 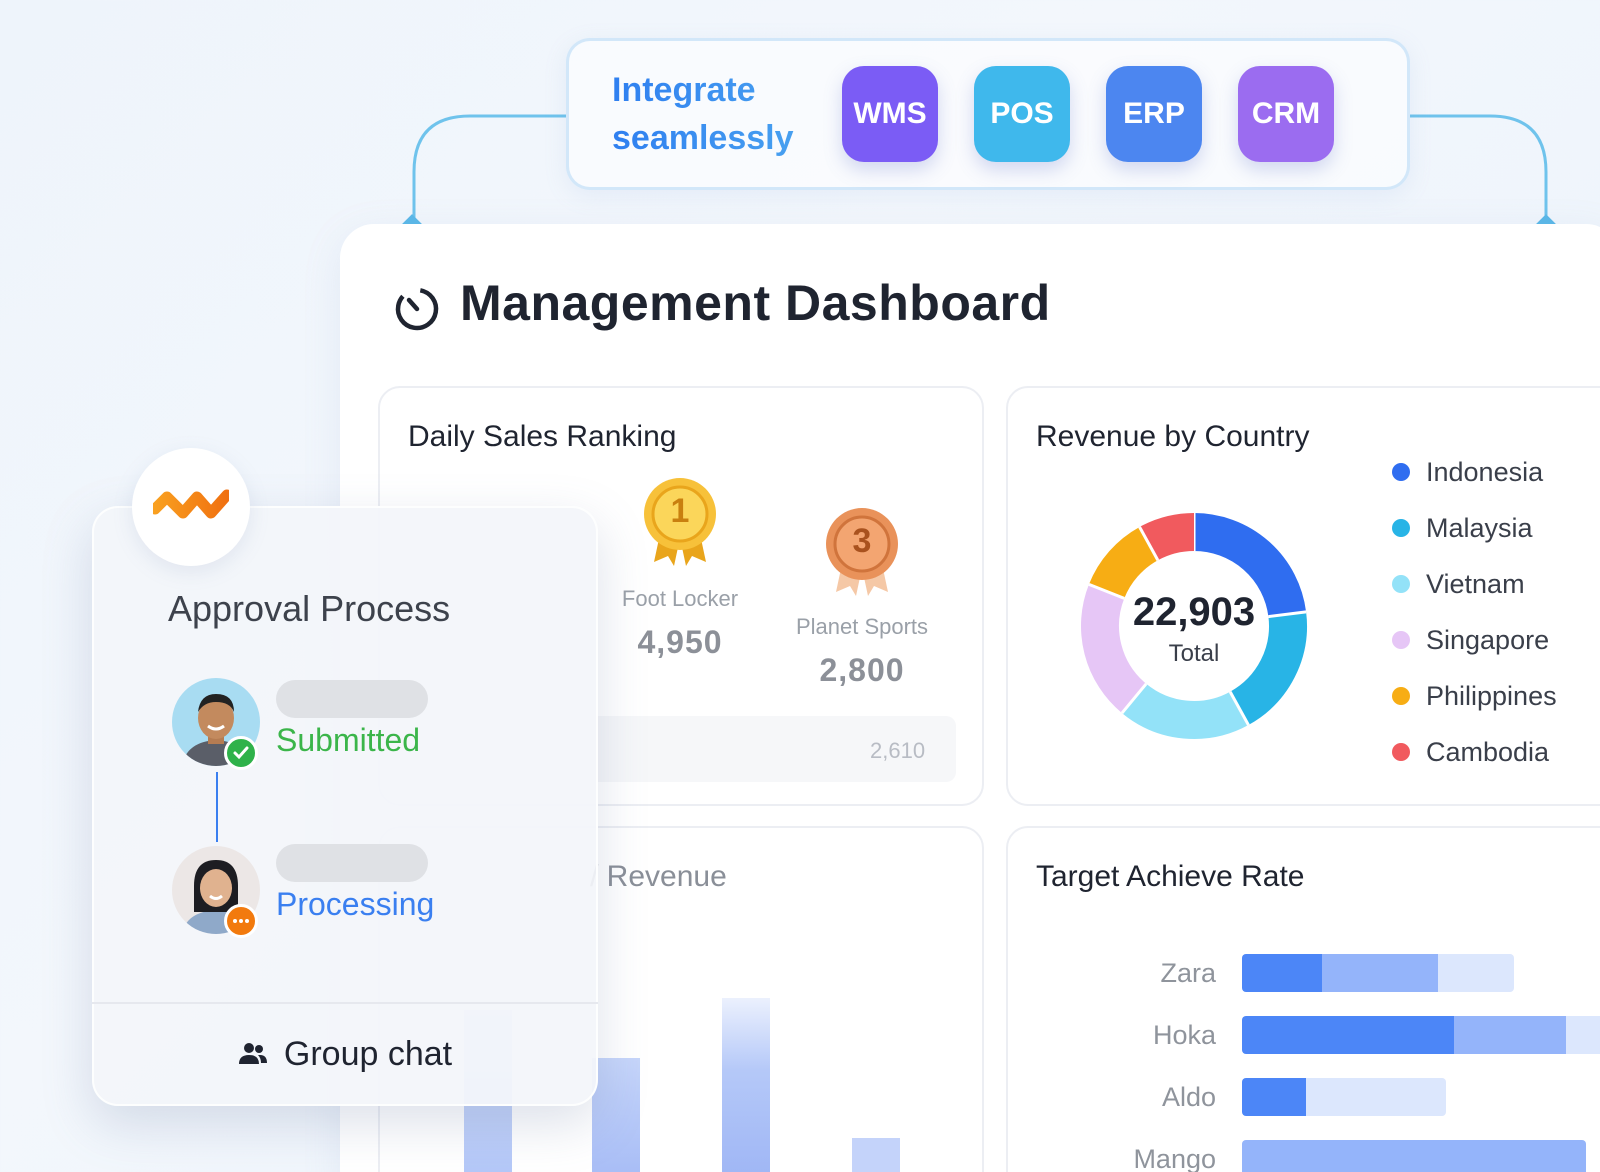 I want to click on legend-label: Vietnam, so click(x=1475, y=583).